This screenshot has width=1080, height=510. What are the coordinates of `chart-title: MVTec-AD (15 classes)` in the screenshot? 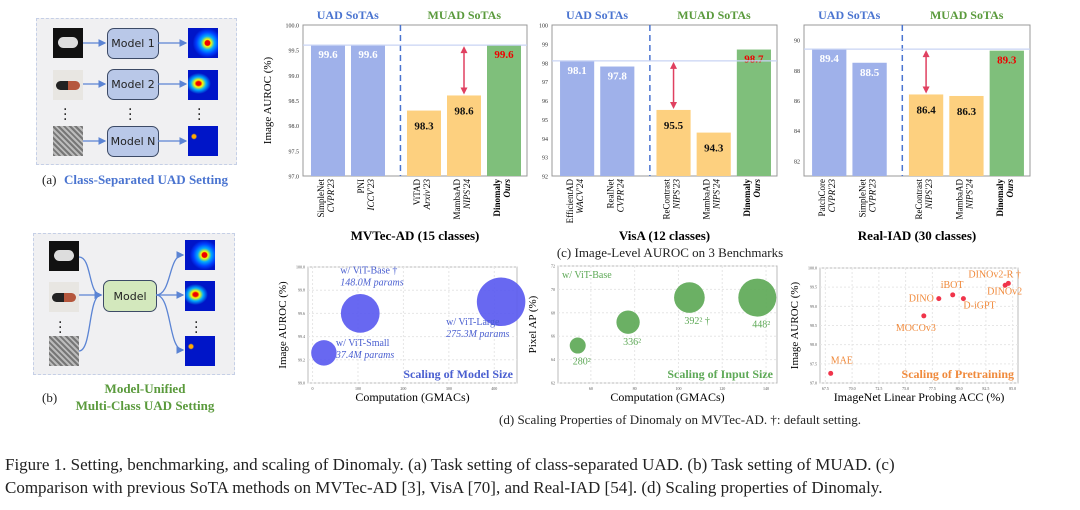 It's located at (415, 235).